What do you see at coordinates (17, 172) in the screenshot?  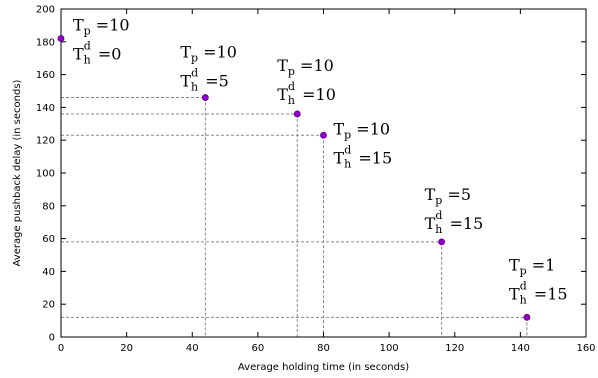 I see `y-axis-title: Average pushback delay (in seconds)` at bounding box center [17, 172].